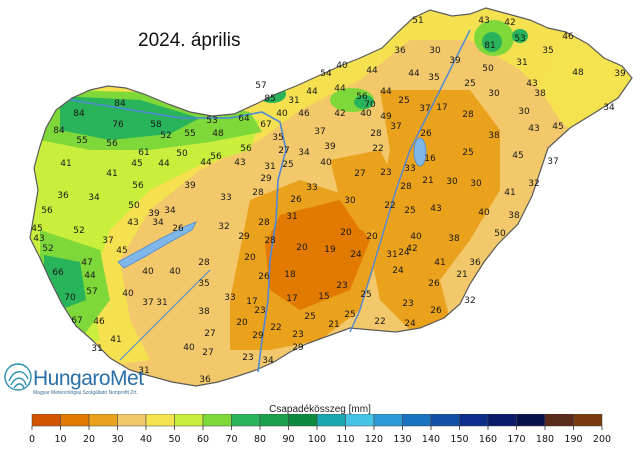 The width and height of the screenshot is (640, 454). I want to click on legend-tick-label: 80, so click(260, 439).